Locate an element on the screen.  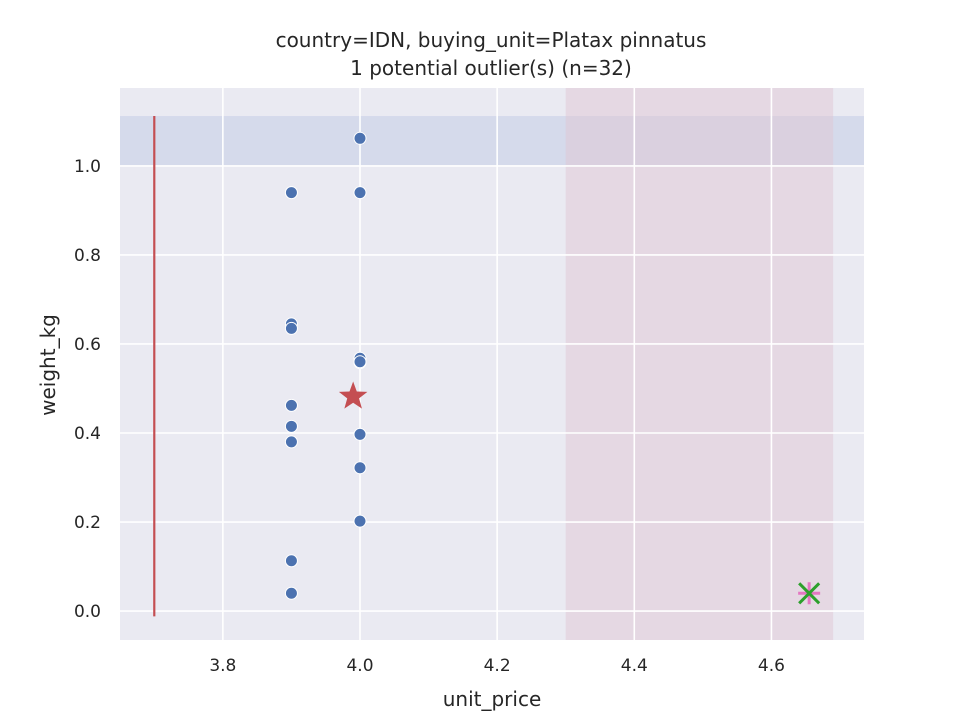
x-tick-label: 4.6 is located at coordinates (771, 666).